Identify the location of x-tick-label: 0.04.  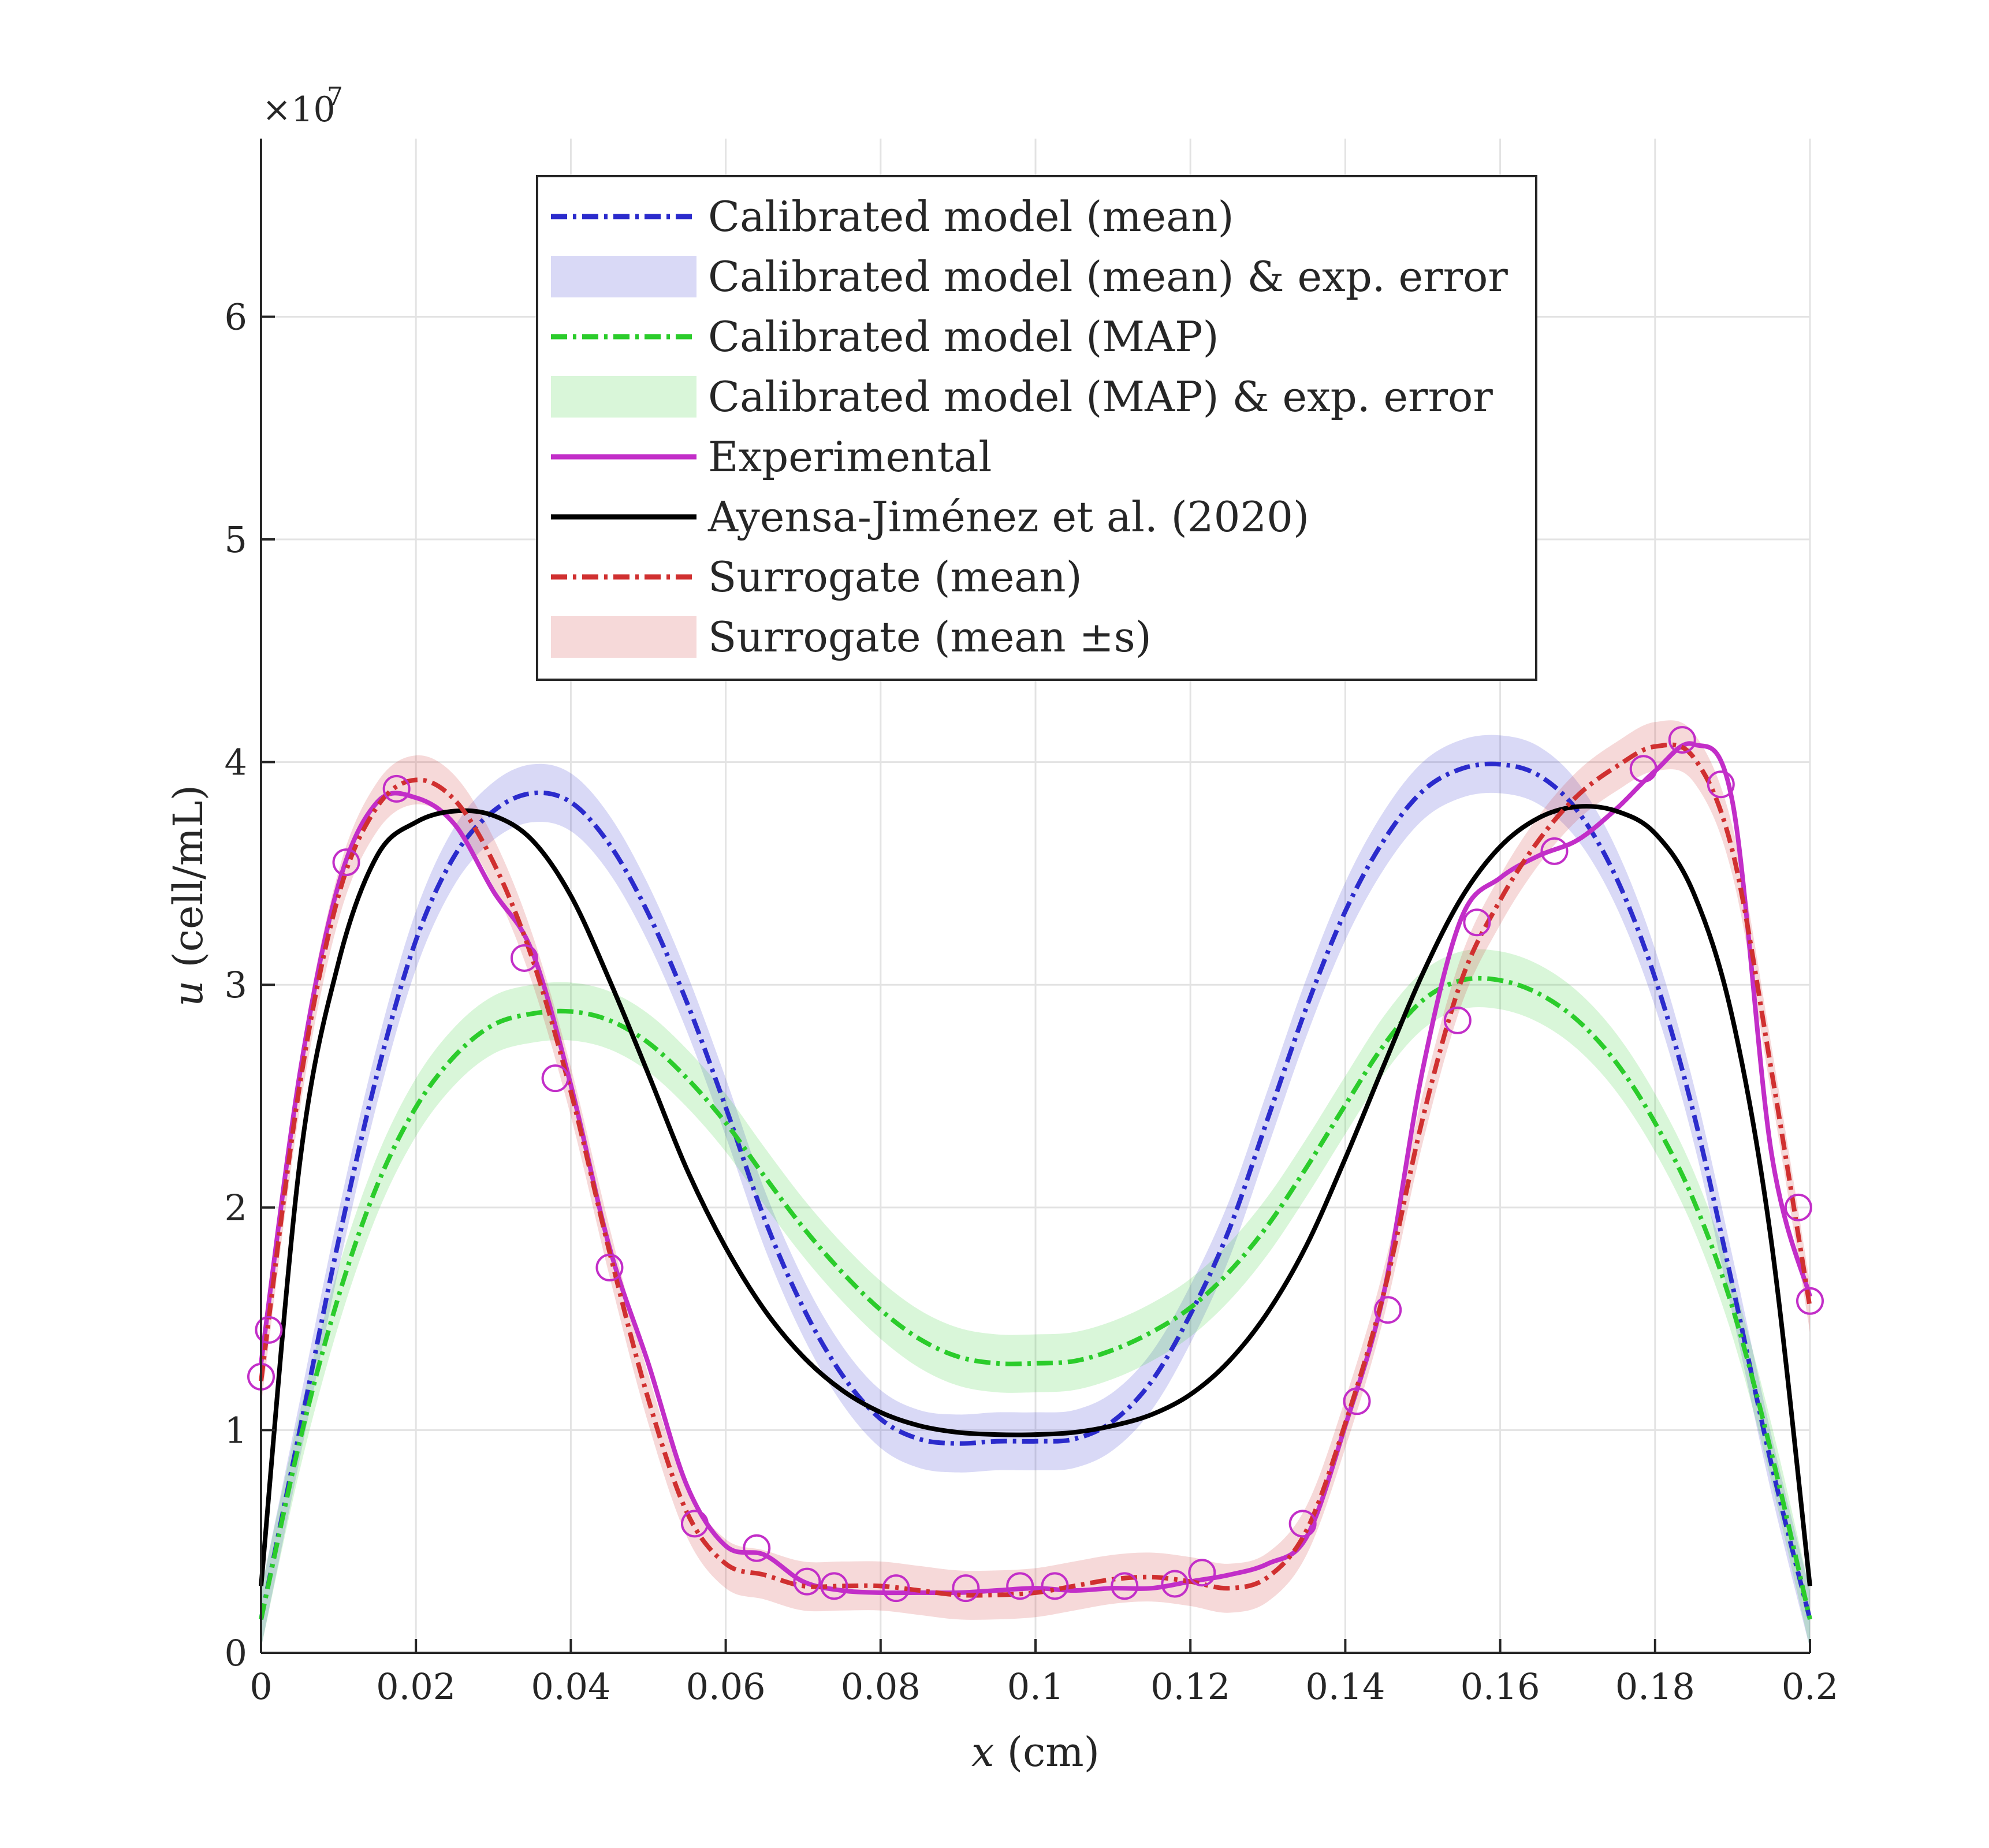
(570, 1687).